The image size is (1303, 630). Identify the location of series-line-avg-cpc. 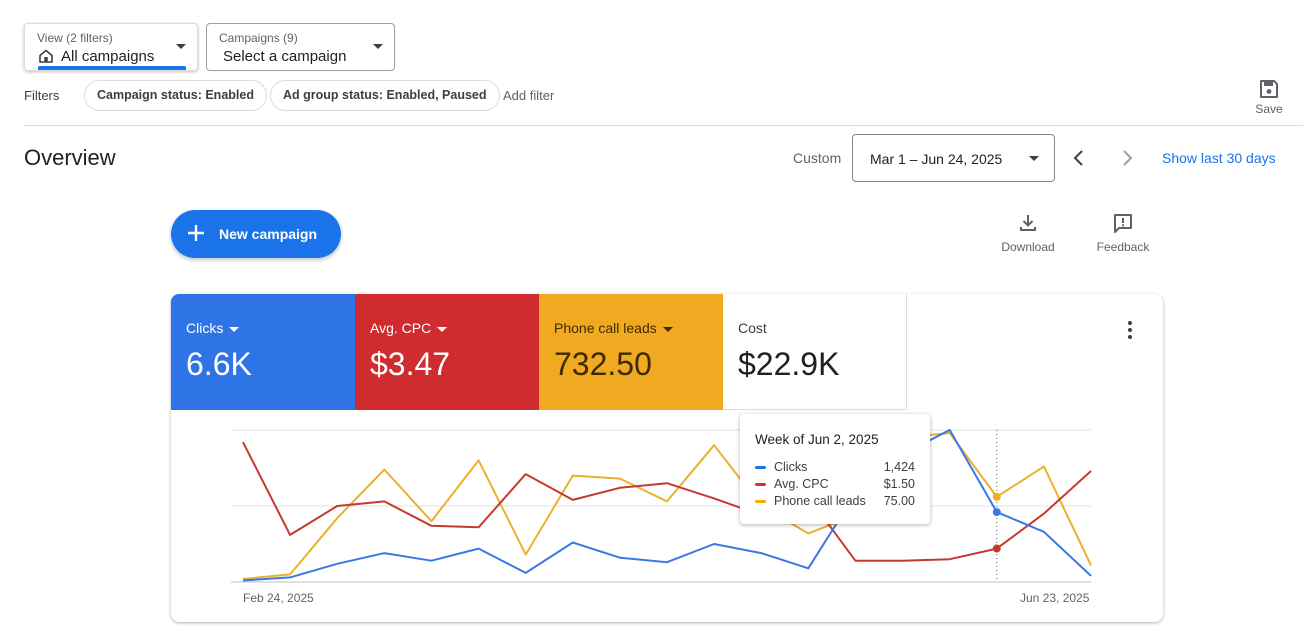
(667, 501).